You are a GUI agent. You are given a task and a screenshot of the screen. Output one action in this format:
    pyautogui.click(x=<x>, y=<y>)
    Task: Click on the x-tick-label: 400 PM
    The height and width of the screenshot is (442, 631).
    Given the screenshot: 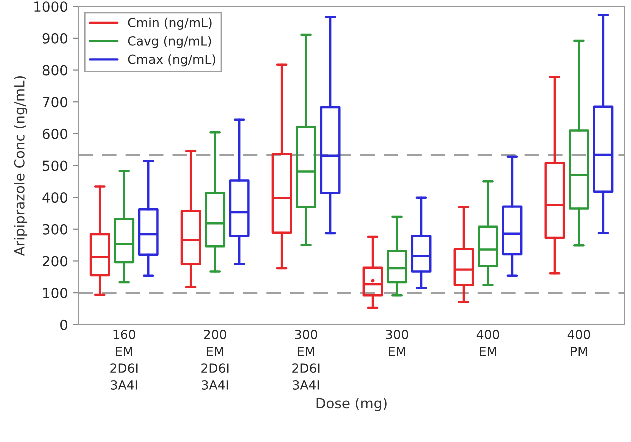 What is the action you would take?
    pyautogui.click(x=579, y=343)
    